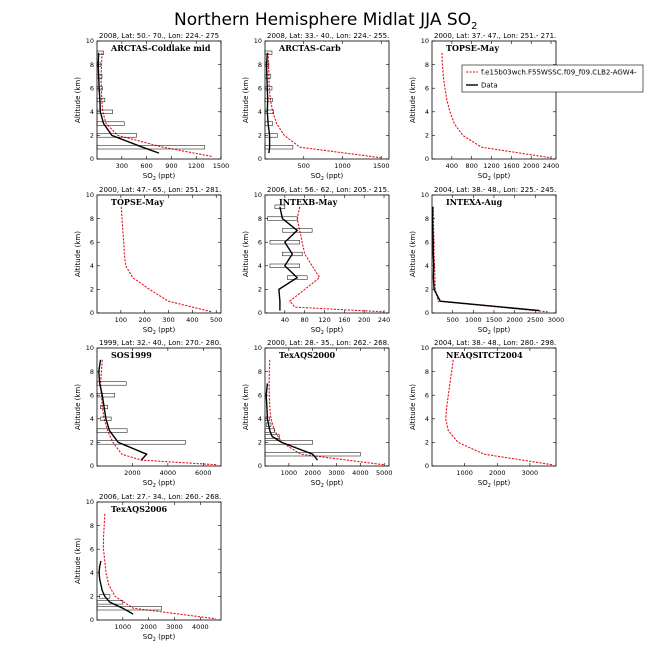  Describe the element at coordinates (471, 166) in the screenshot. I see `x-tick-label: 800` at that location.